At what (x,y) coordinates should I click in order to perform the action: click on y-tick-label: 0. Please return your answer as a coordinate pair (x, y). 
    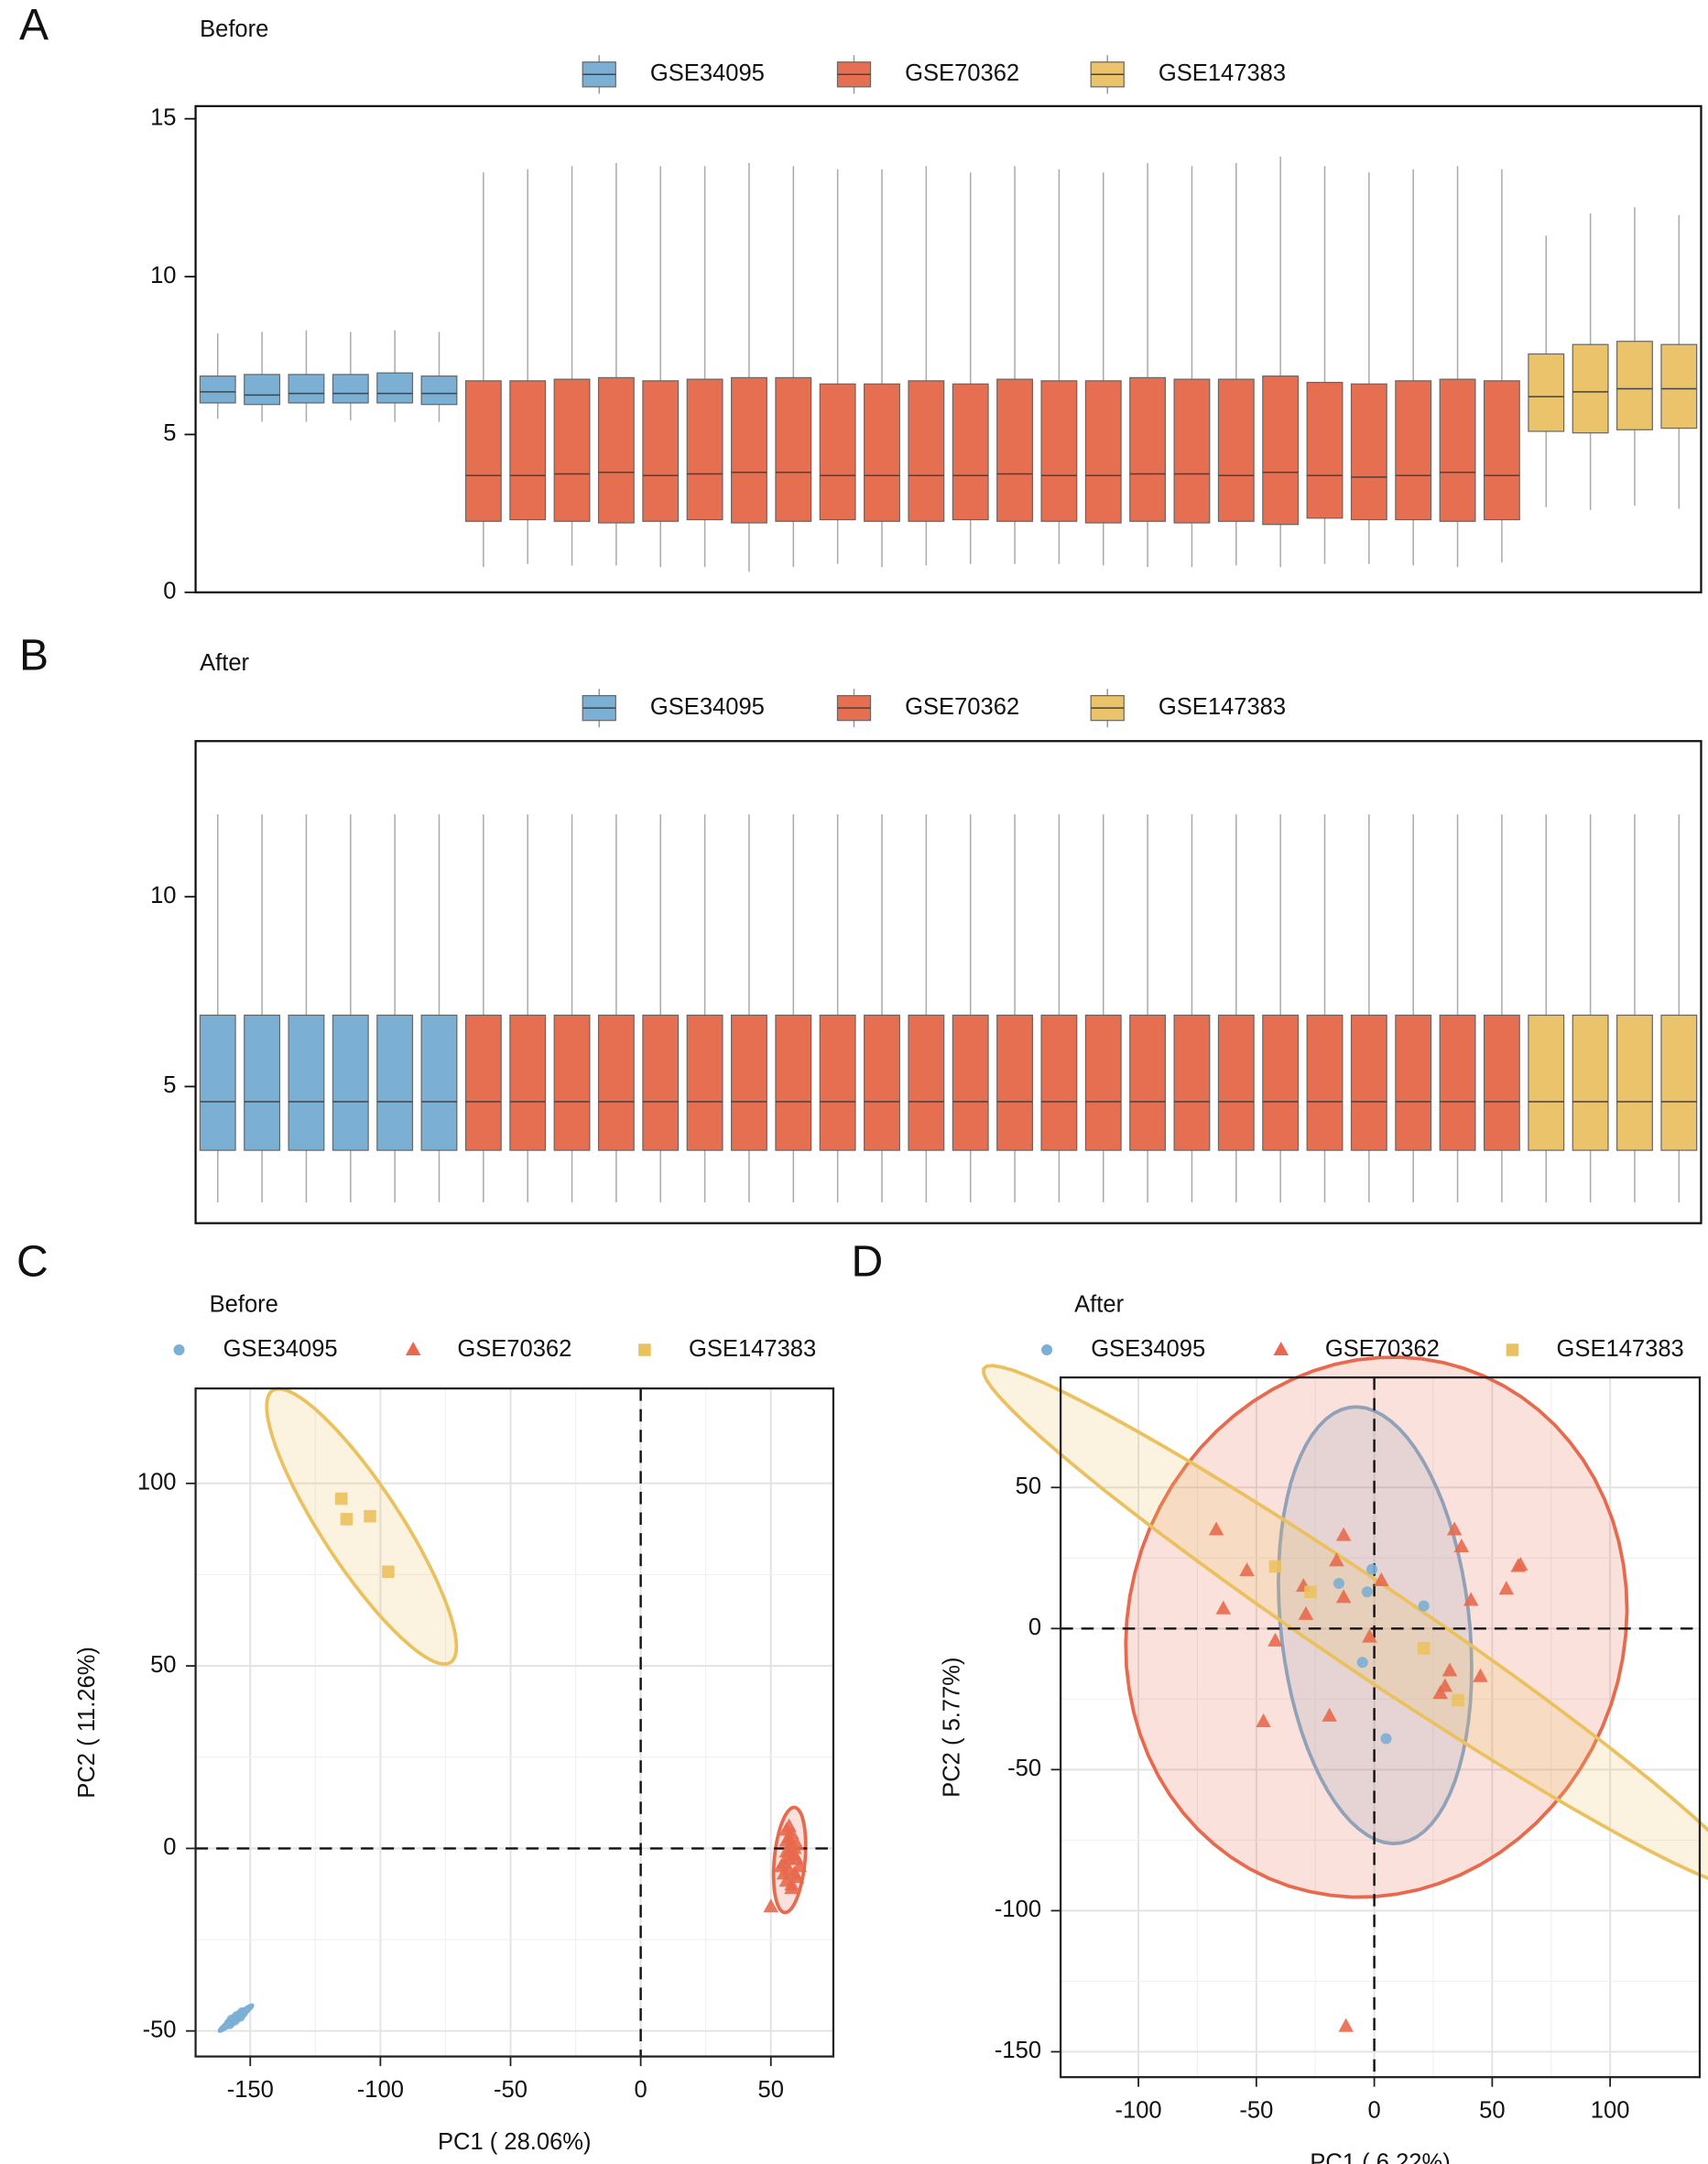
    Looking at the image, I should click on (169, 592).